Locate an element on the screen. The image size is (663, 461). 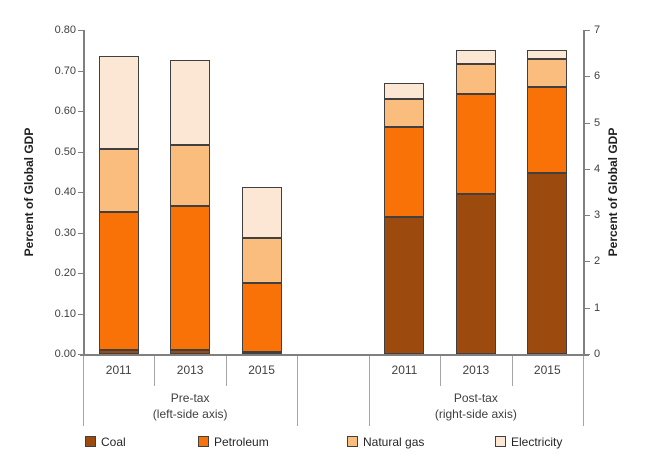
bar-pre-tax-2011 is located at coordinates (118, 205).